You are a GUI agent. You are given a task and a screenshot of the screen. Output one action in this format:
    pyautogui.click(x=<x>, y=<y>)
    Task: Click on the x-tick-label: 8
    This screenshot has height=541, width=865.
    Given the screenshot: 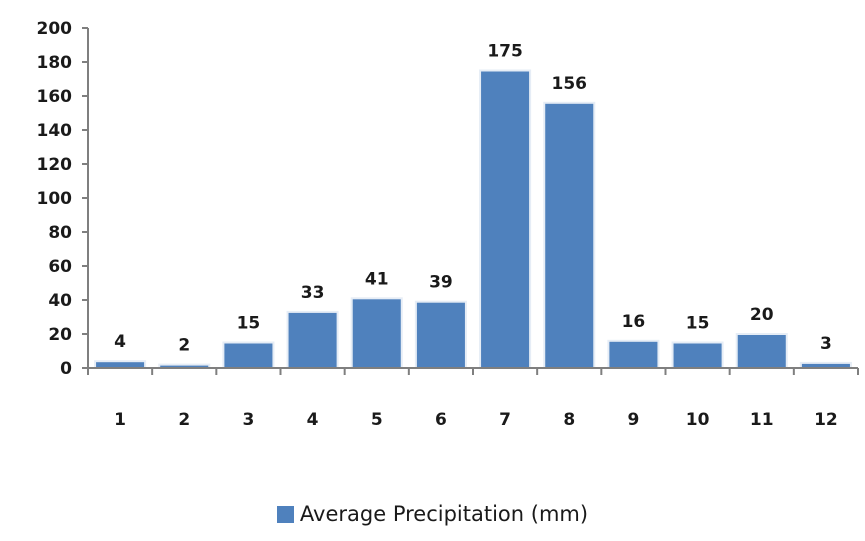 What is the action you would take?
    pyautogui.click(x=569, y=420)
    